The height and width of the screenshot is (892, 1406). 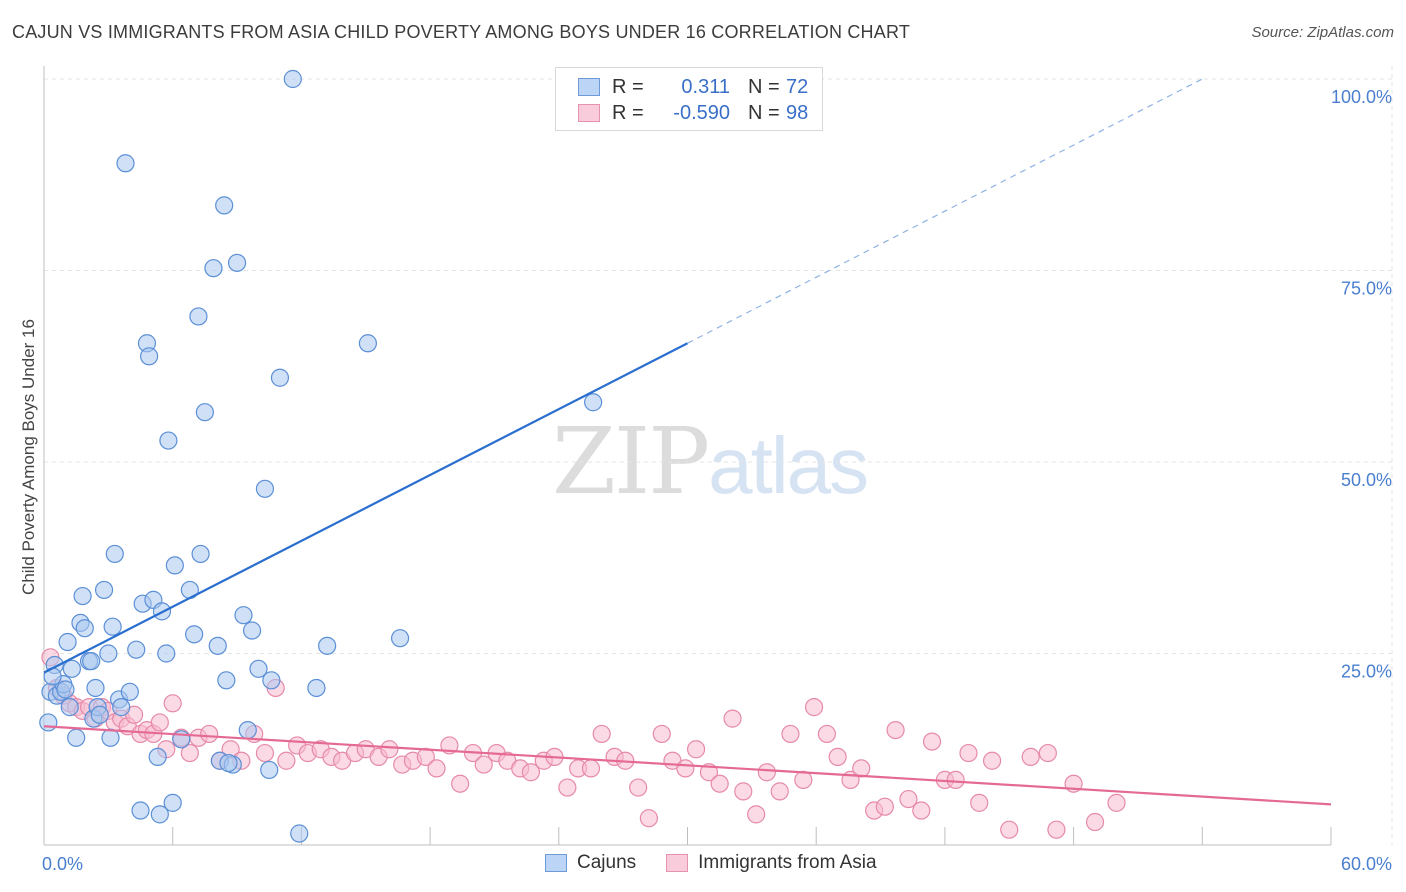 I want to click on trend-extension-cajuns, so click(x=945, y=211).